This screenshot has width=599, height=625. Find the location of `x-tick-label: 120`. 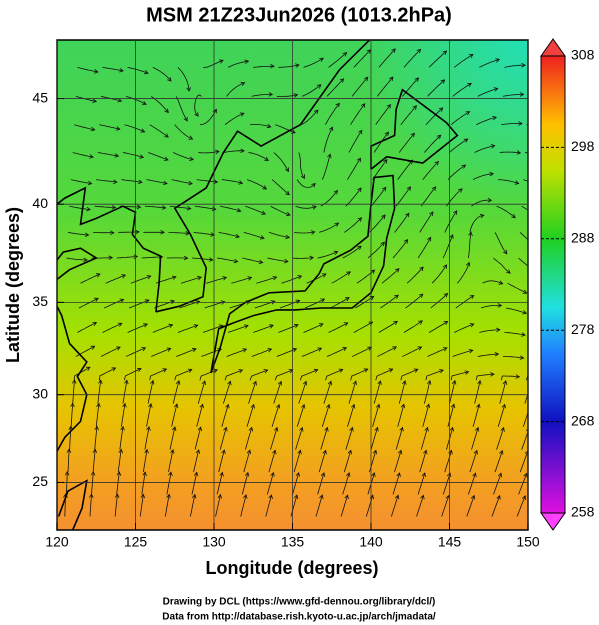

x-tick-label: 120 is located at coordinates (57, 542).